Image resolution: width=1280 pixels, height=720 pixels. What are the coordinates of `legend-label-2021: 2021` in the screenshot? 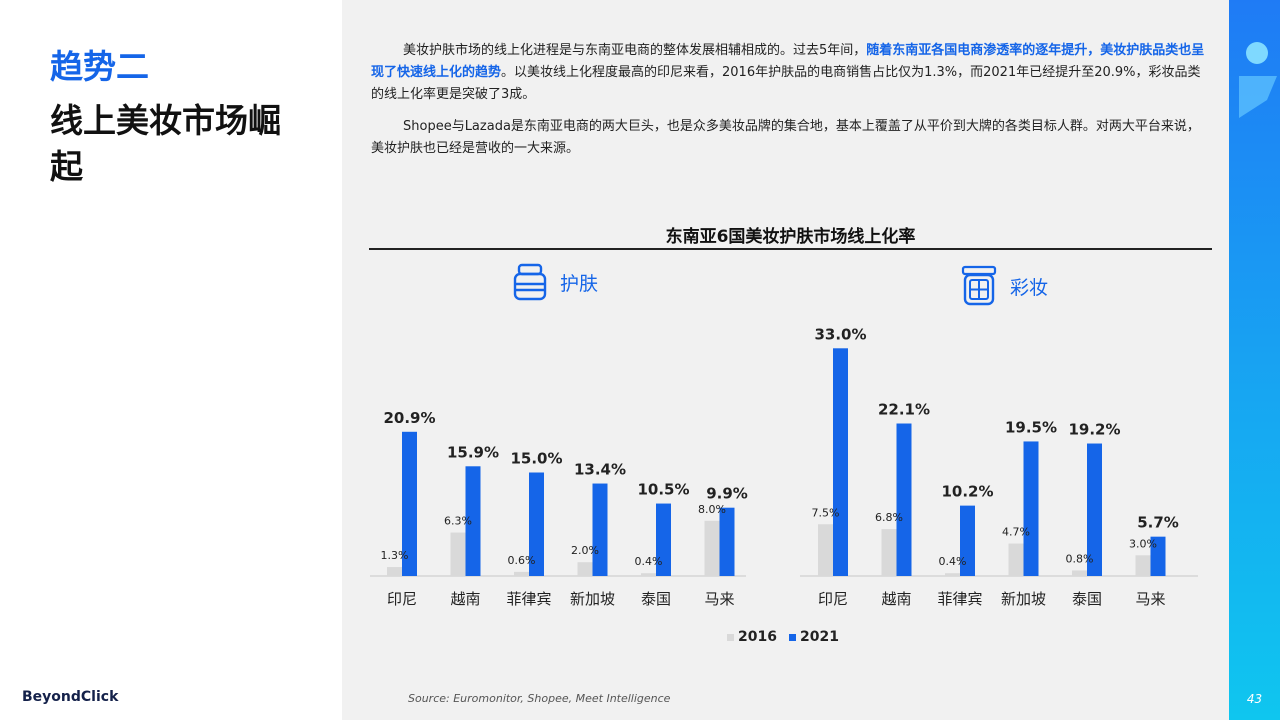 It's located at (819, 637).